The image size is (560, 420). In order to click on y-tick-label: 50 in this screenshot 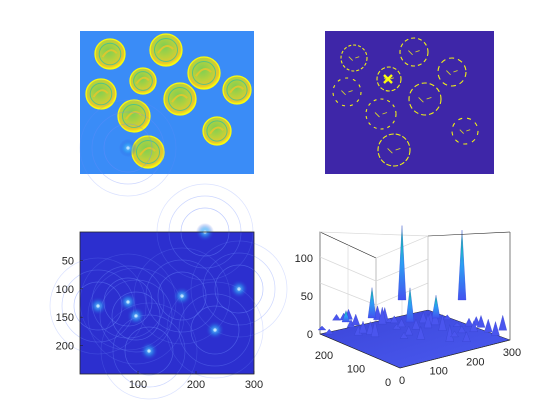, I will do `click(68, 261)`.